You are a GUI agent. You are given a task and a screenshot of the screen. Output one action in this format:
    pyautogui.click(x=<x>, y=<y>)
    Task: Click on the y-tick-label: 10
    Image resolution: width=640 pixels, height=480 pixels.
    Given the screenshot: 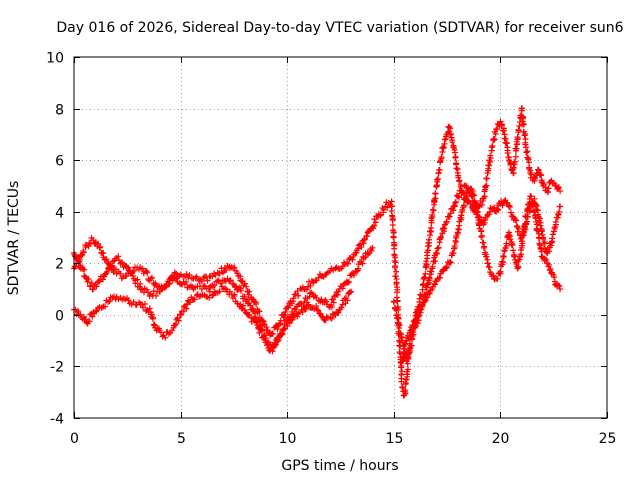 What is the action you would take?
    pyautogui.click(x=55, y=59)
    